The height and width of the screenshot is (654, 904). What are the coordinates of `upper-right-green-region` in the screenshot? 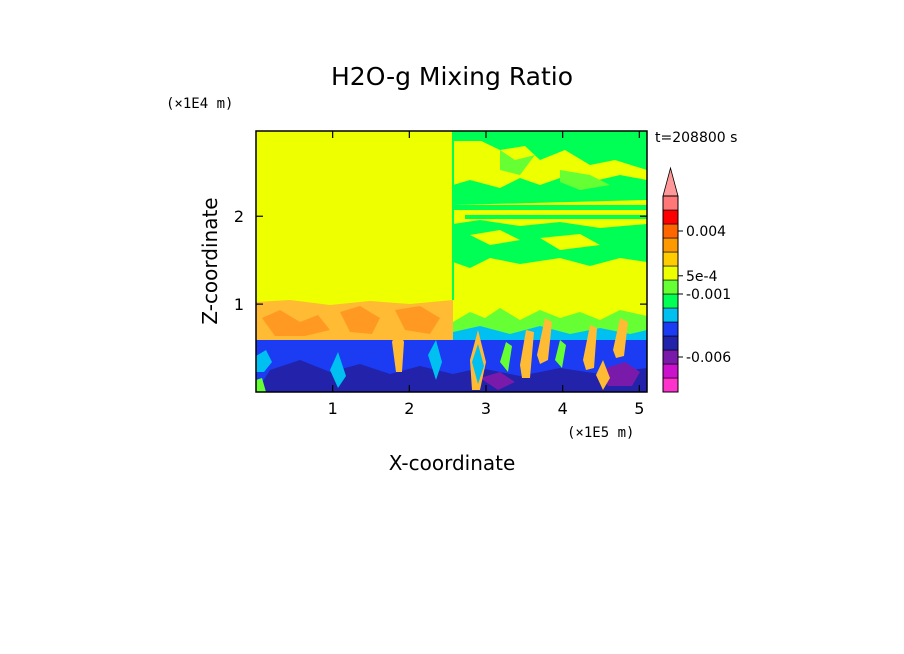 It's located at (550, 199).